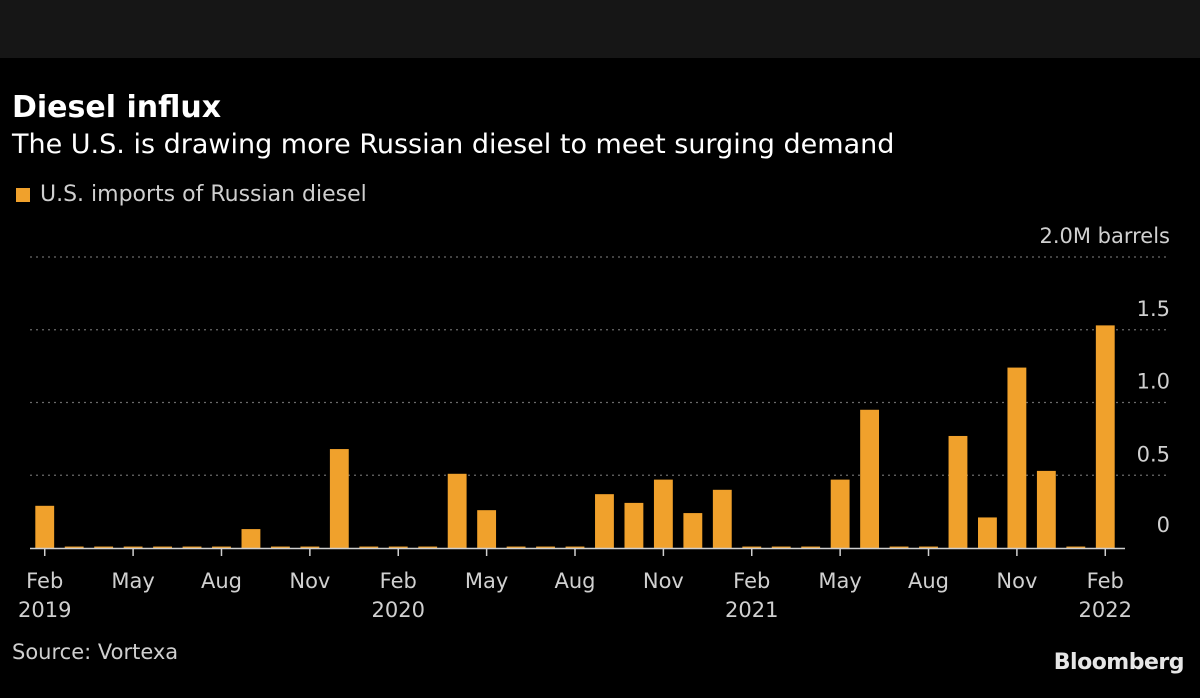  I want to click on chart-legend: U.S. imports of Russian diesel, so click(191, 194).